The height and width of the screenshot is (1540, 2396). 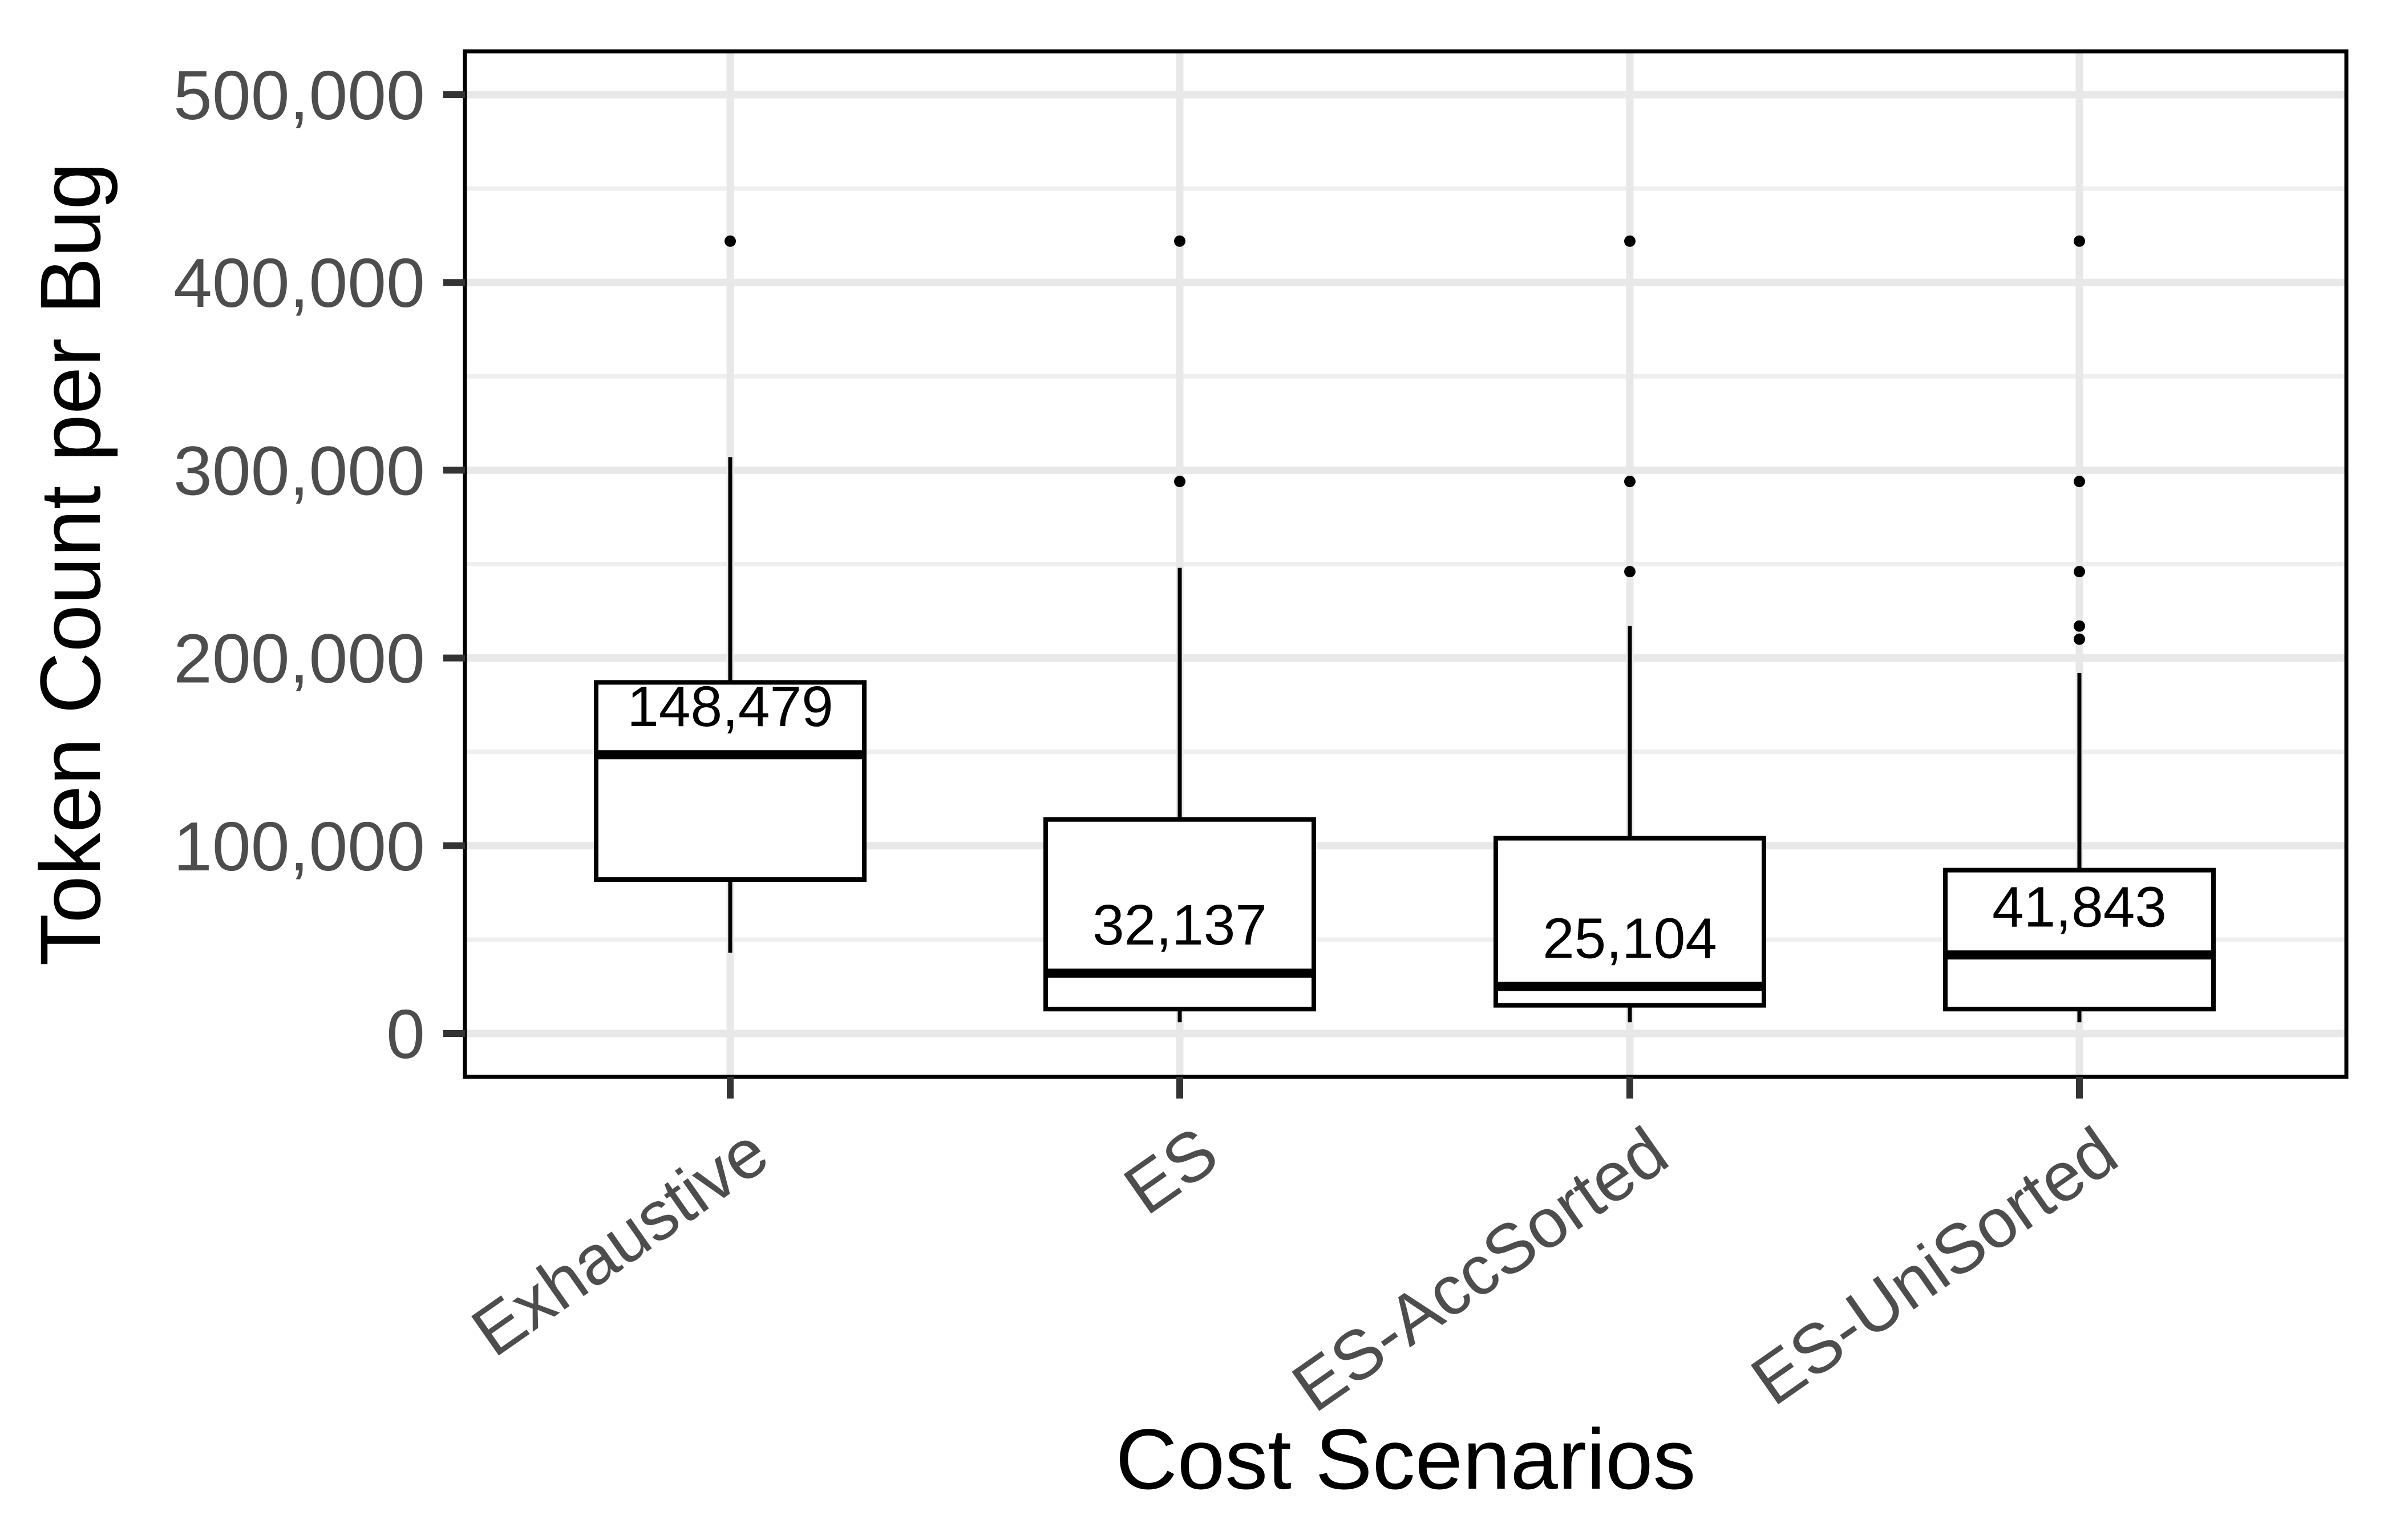 I want to click on box-es-unisorted, so click(x=2079, y=940).